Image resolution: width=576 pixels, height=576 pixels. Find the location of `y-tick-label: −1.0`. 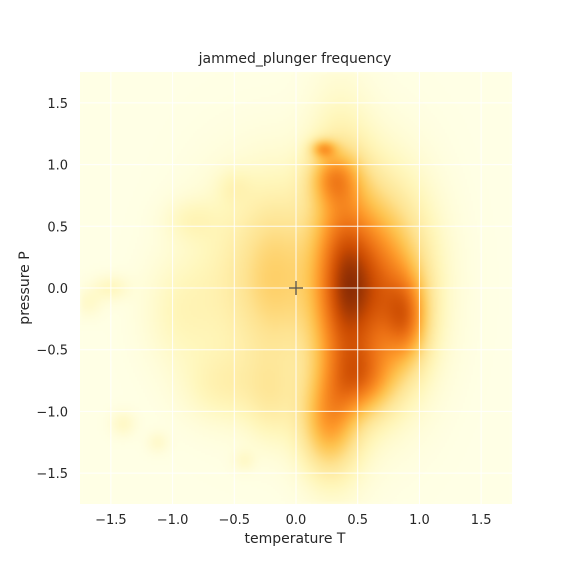

y-tick-label: −1.0 is located at coordinates (52, 412).